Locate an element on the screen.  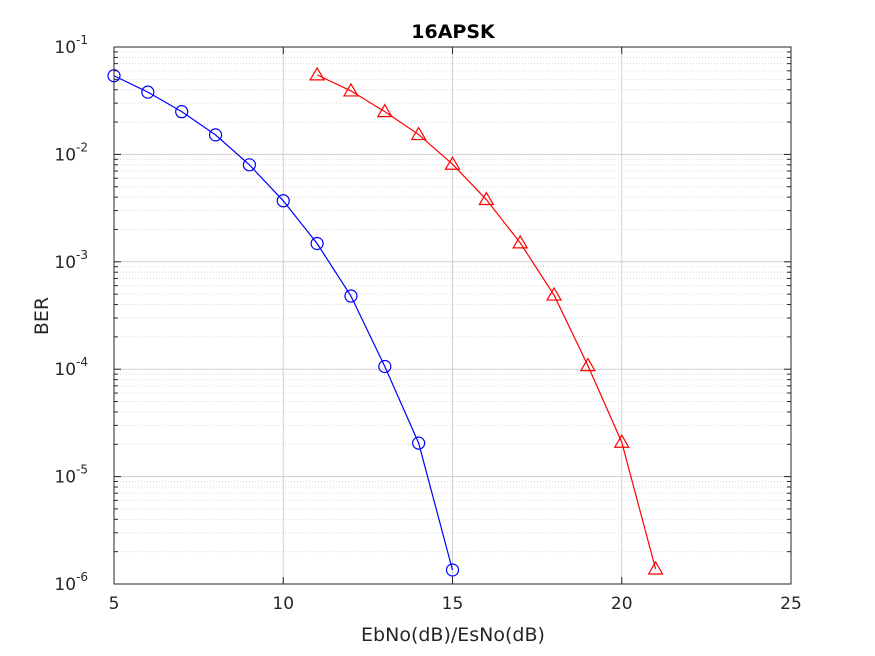
y-tick-label: 10⁻⁴ is located at coordinates (71, 367).